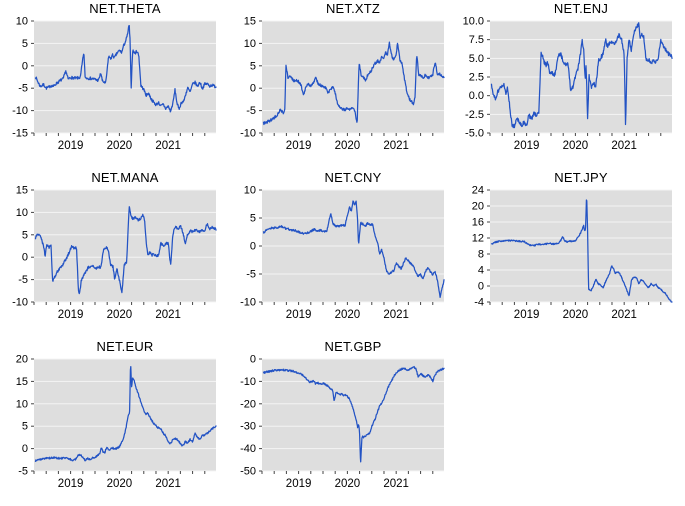 The height and width of the screenshot is (506, 685). I want to click on y-tick-label: -30, so click(248, 427).